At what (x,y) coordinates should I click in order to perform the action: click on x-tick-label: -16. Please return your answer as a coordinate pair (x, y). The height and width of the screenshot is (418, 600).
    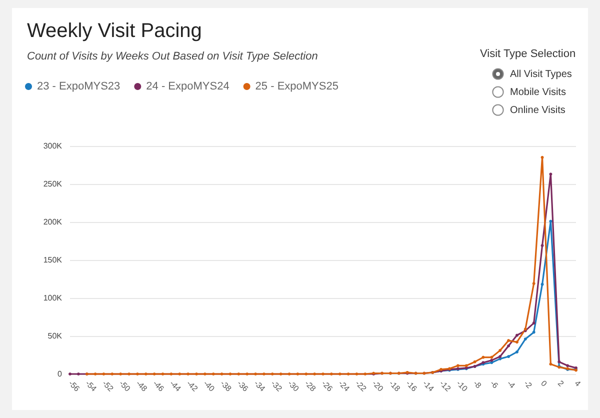
    Looking at the image, I should click on (412, 386).